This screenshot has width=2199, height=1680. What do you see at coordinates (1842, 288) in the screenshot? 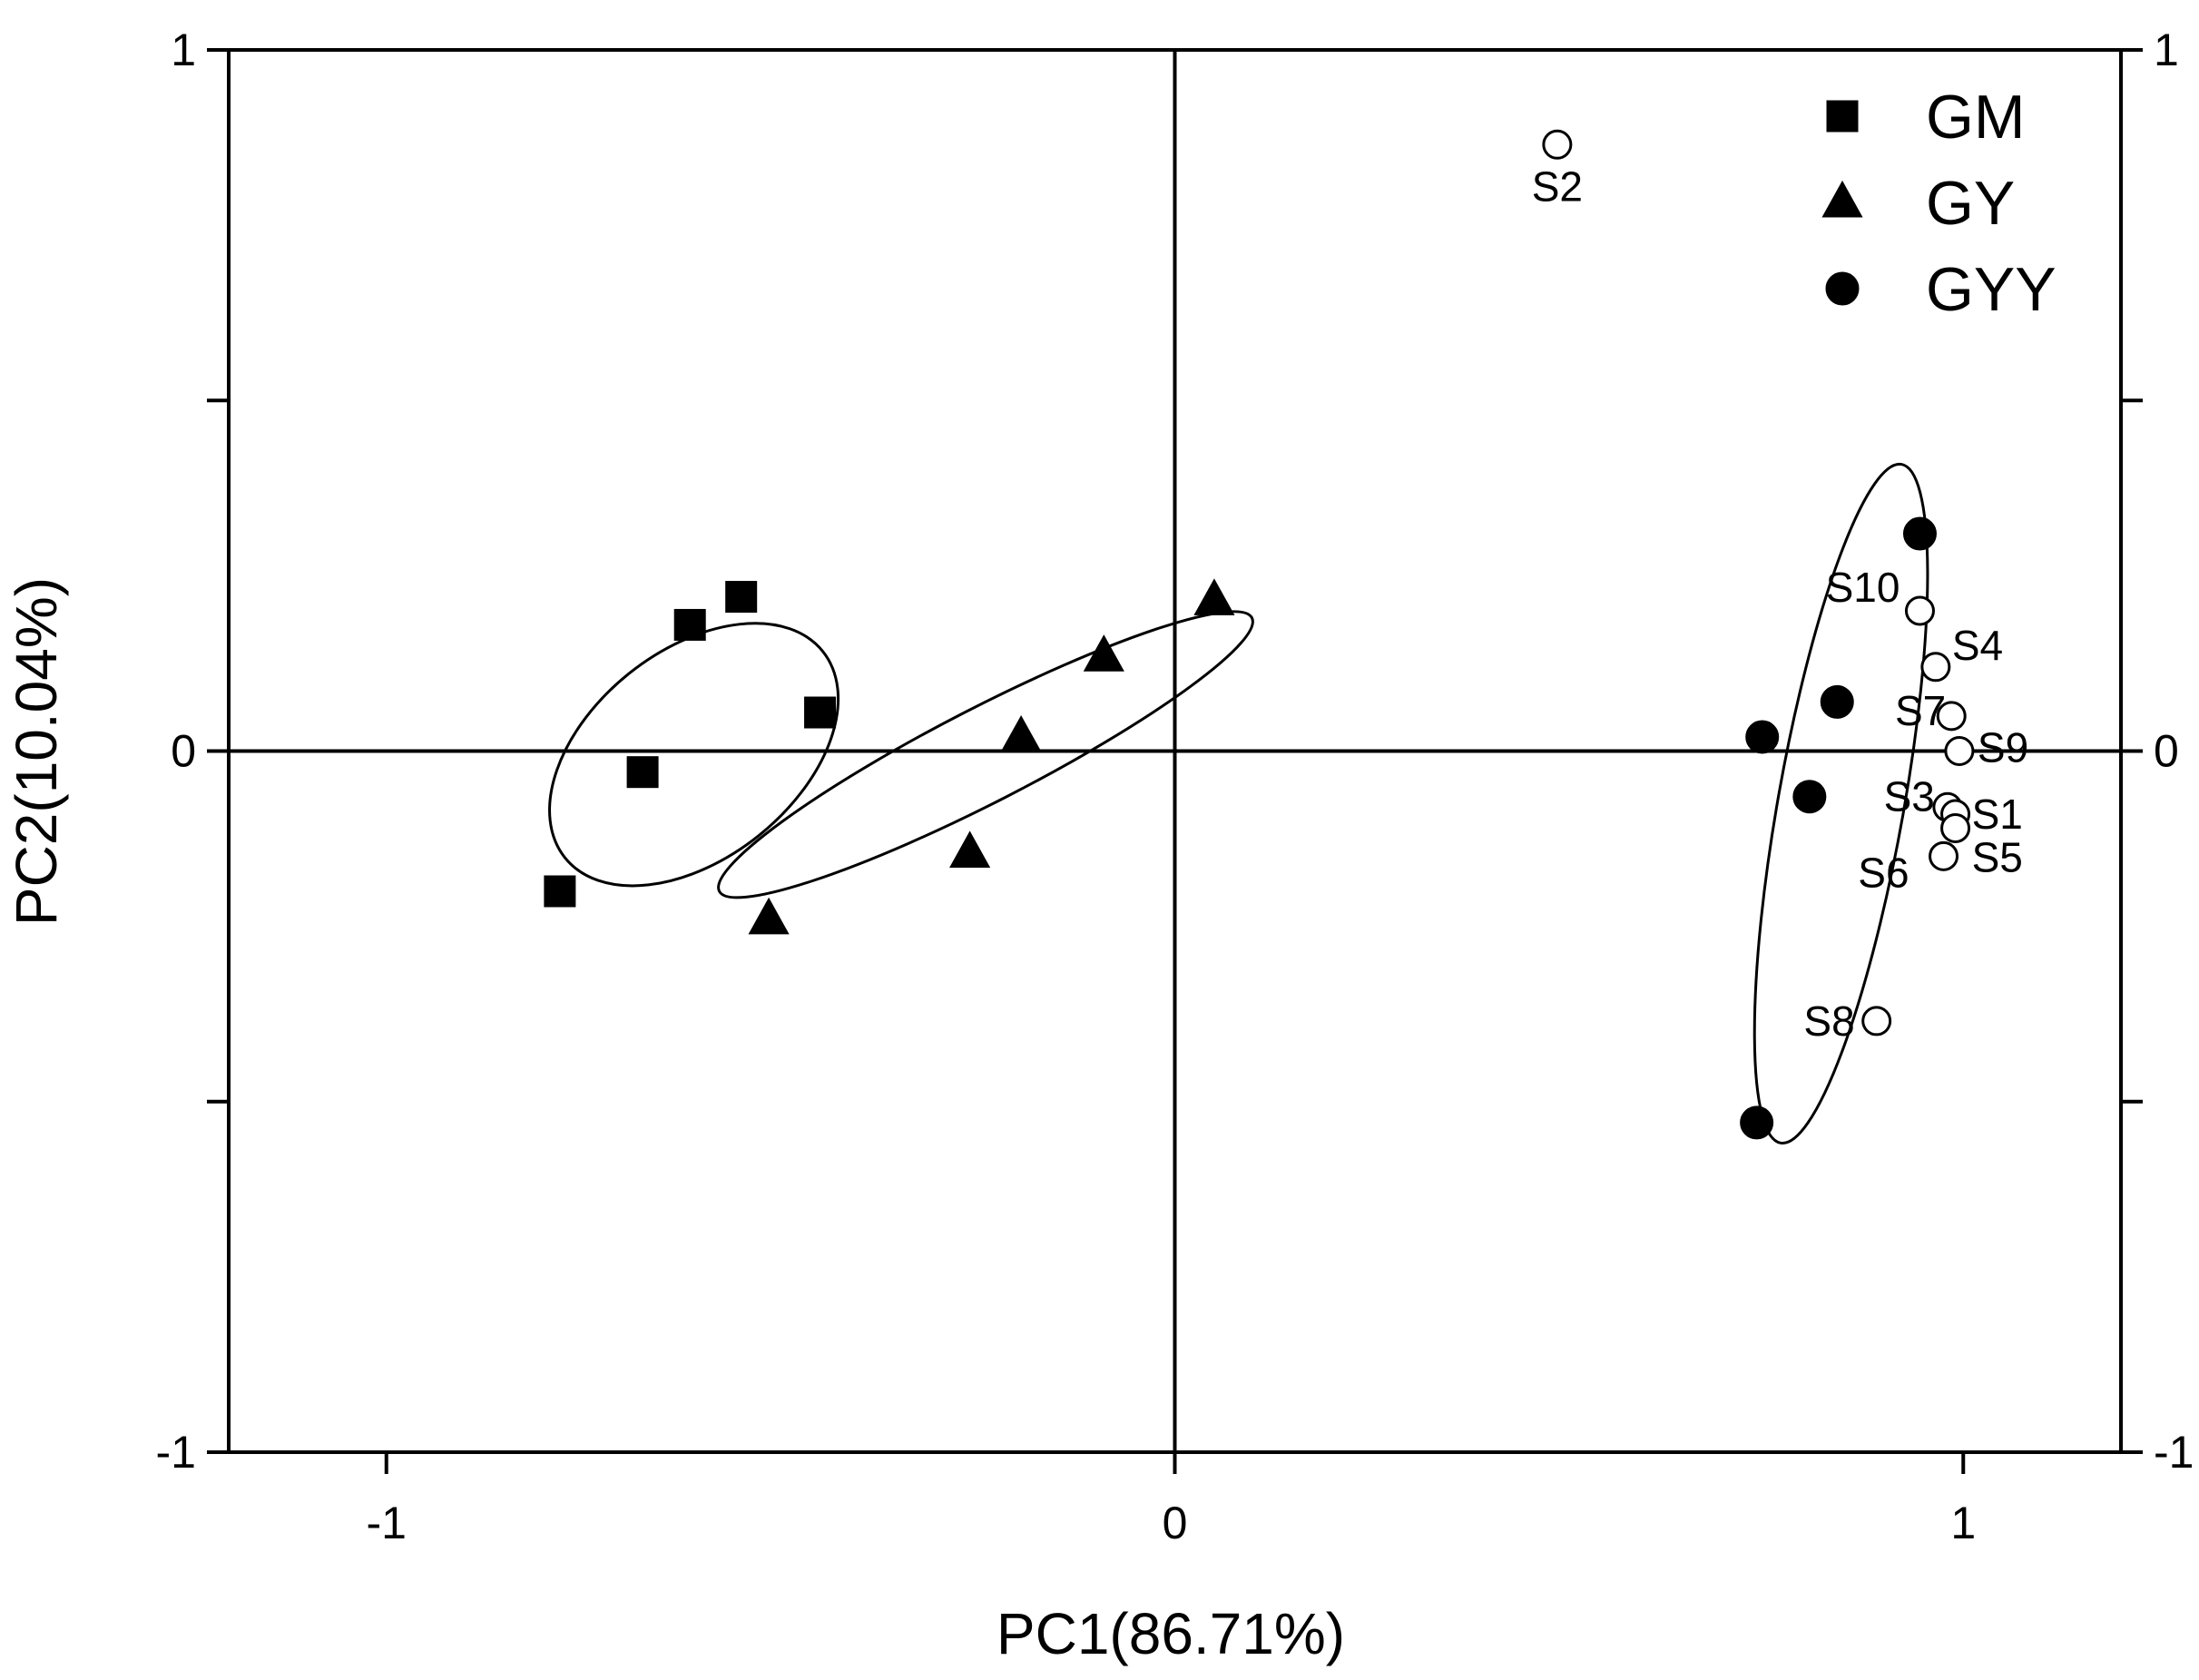
I see `legend-marker-gyy` at bounding box center [1842, 288].